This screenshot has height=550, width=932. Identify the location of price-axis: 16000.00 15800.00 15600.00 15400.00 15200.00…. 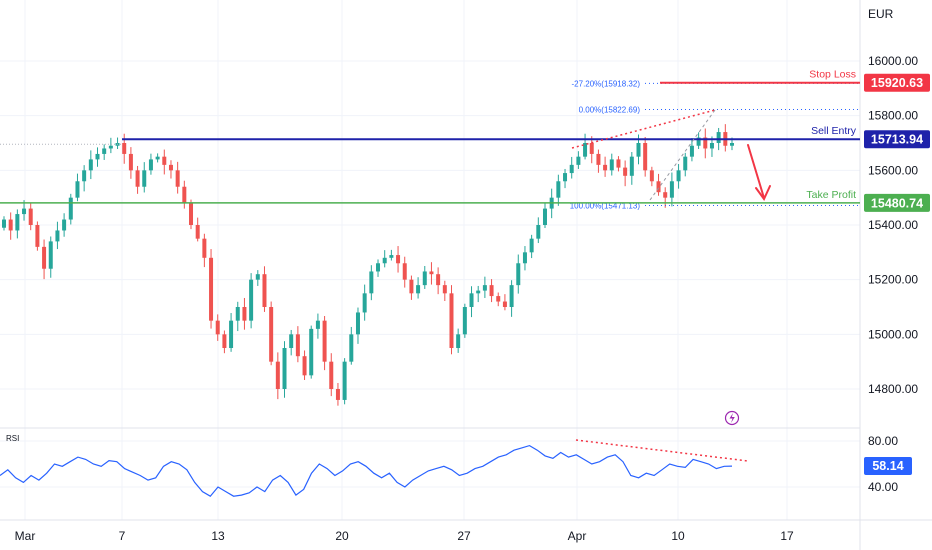
(893, 225).